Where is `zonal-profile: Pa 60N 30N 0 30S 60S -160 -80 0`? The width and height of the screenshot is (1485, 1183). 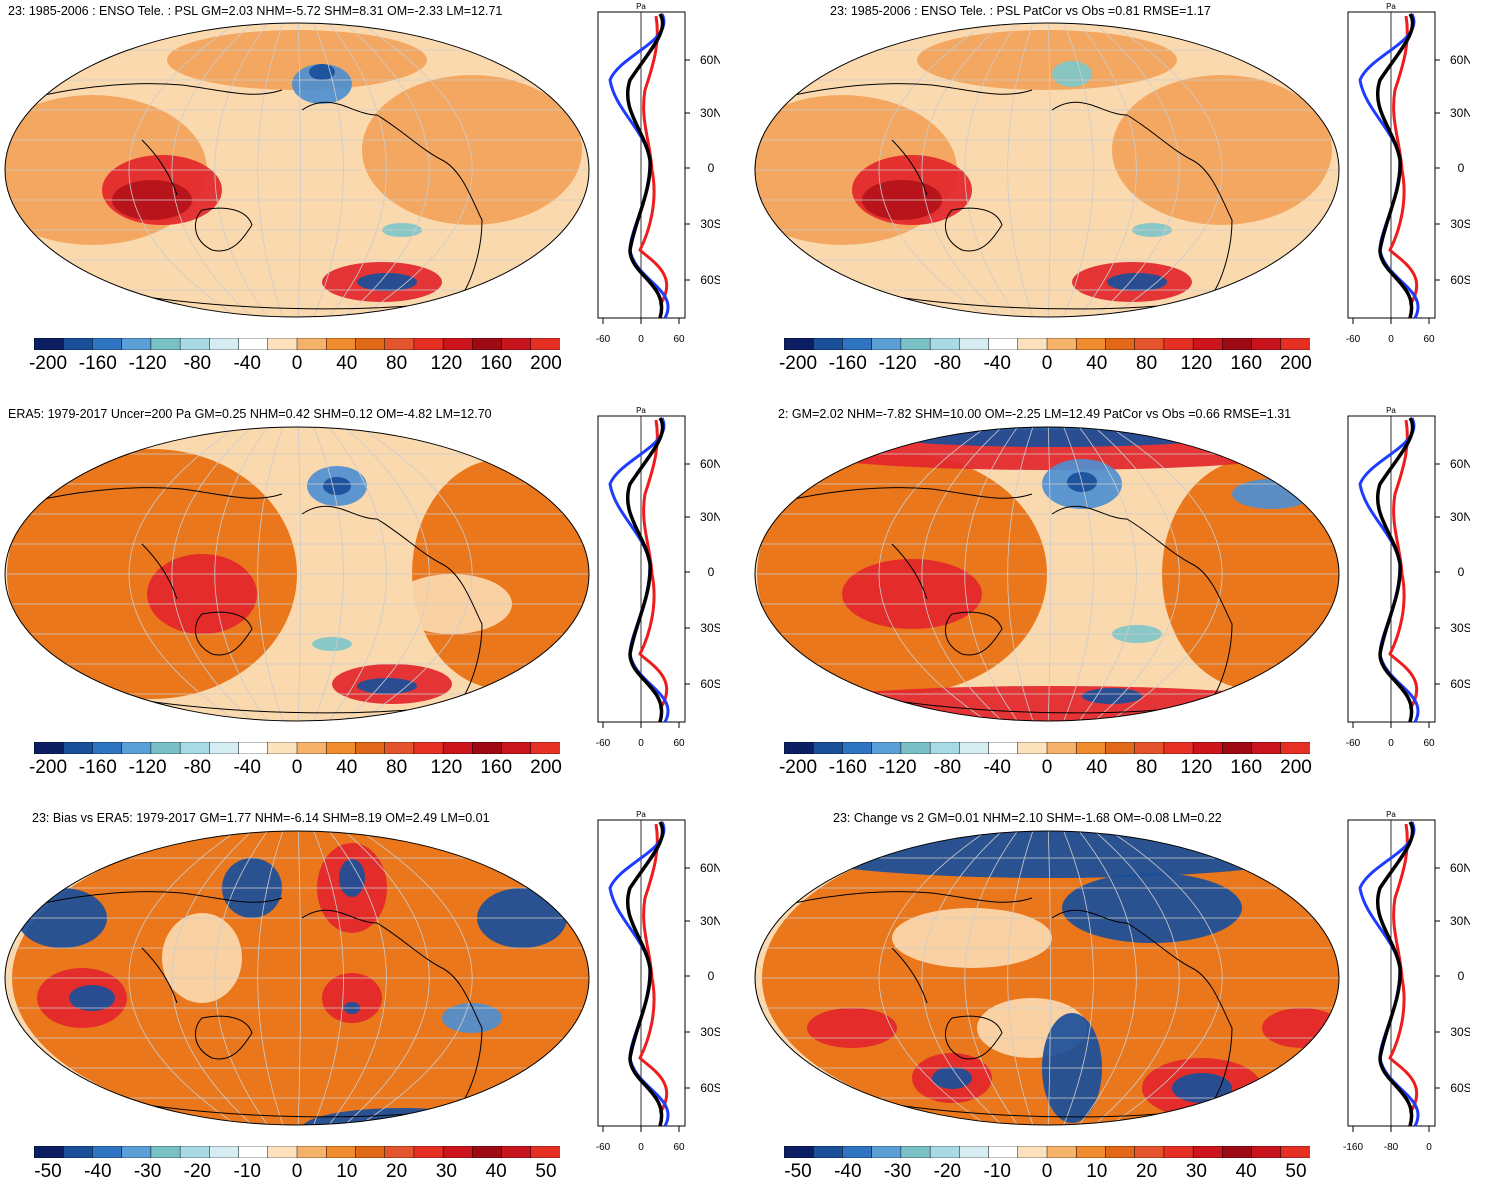 zonal-profile: Pa 60N 30N 0 30S 60S -160 -80 0 is located at coordinates (1406, 981).